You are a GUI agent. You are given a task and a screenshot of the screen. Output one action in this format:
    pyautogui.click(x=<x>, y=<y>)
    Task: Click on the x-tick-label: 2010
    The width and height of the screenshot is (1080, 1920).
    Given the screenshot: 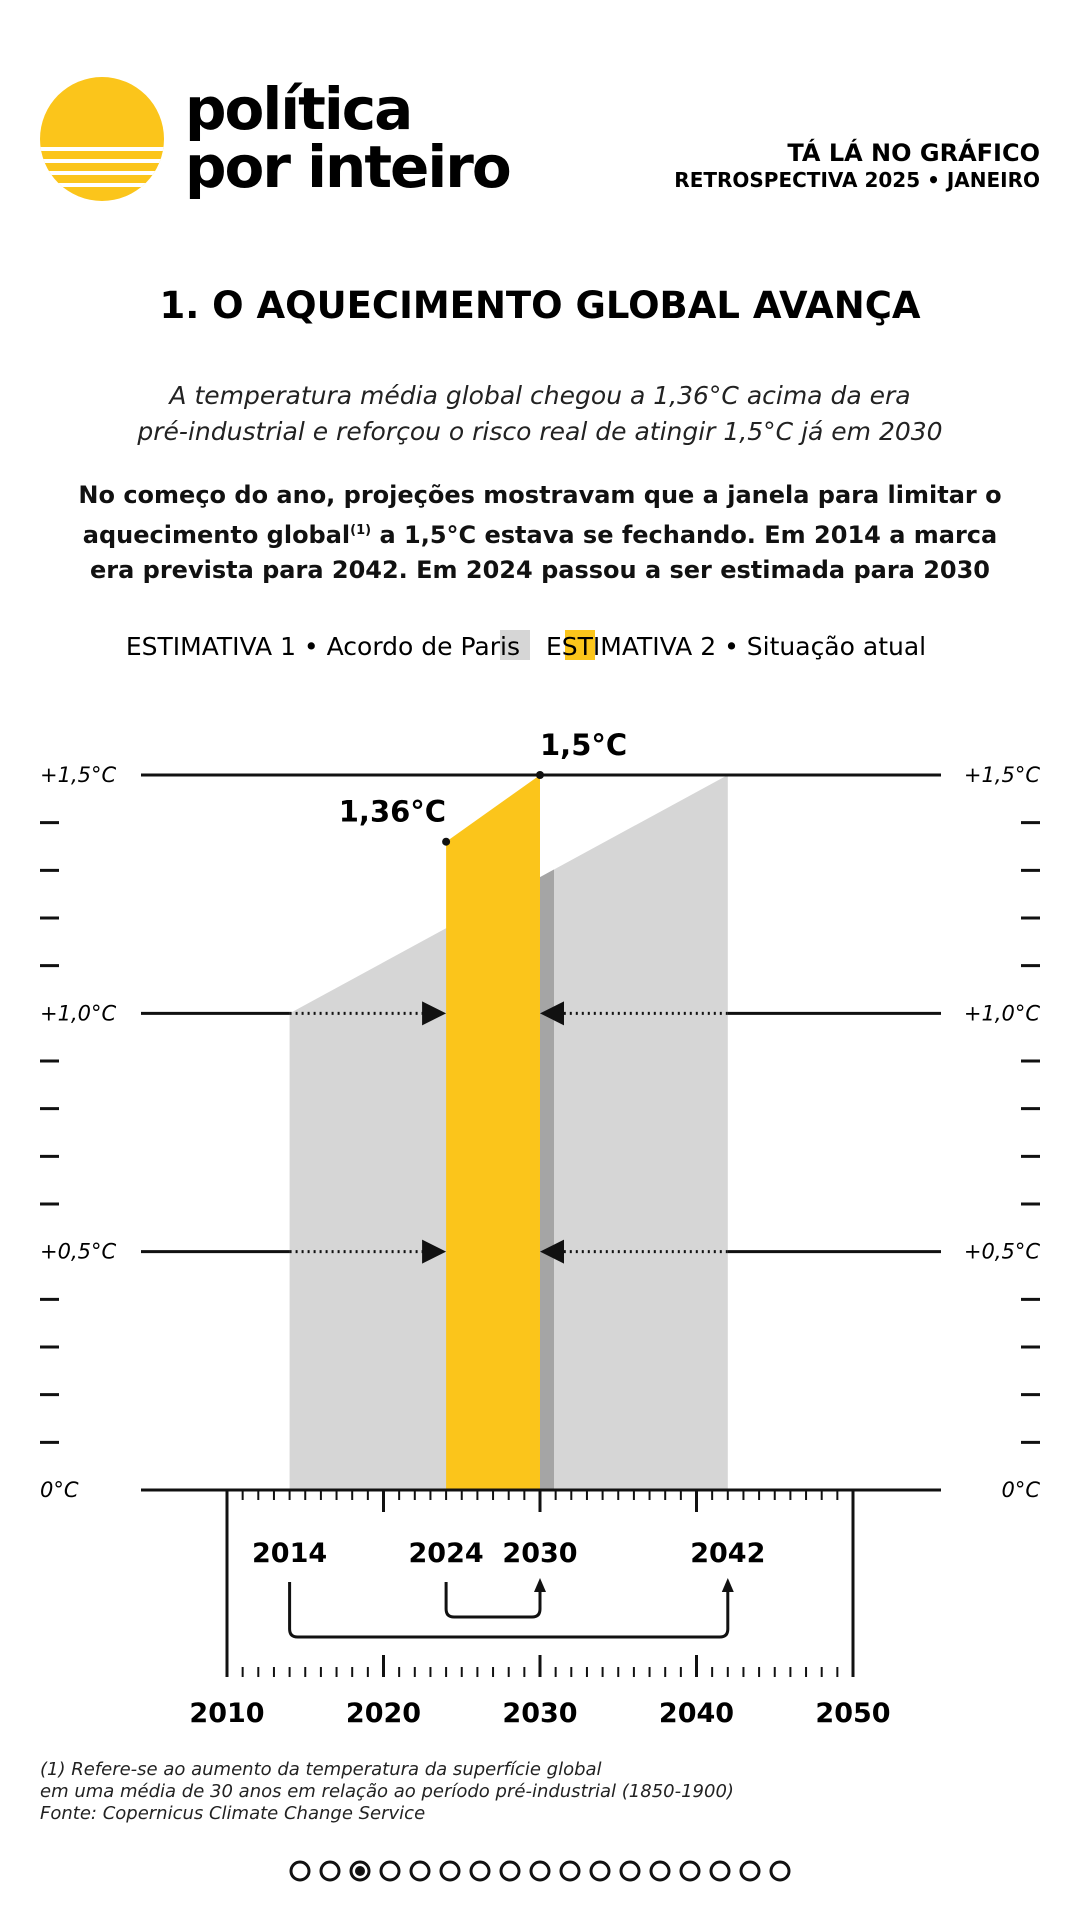 What is the action you would take?
    pyautogui.click(x=226, y=1713)
    